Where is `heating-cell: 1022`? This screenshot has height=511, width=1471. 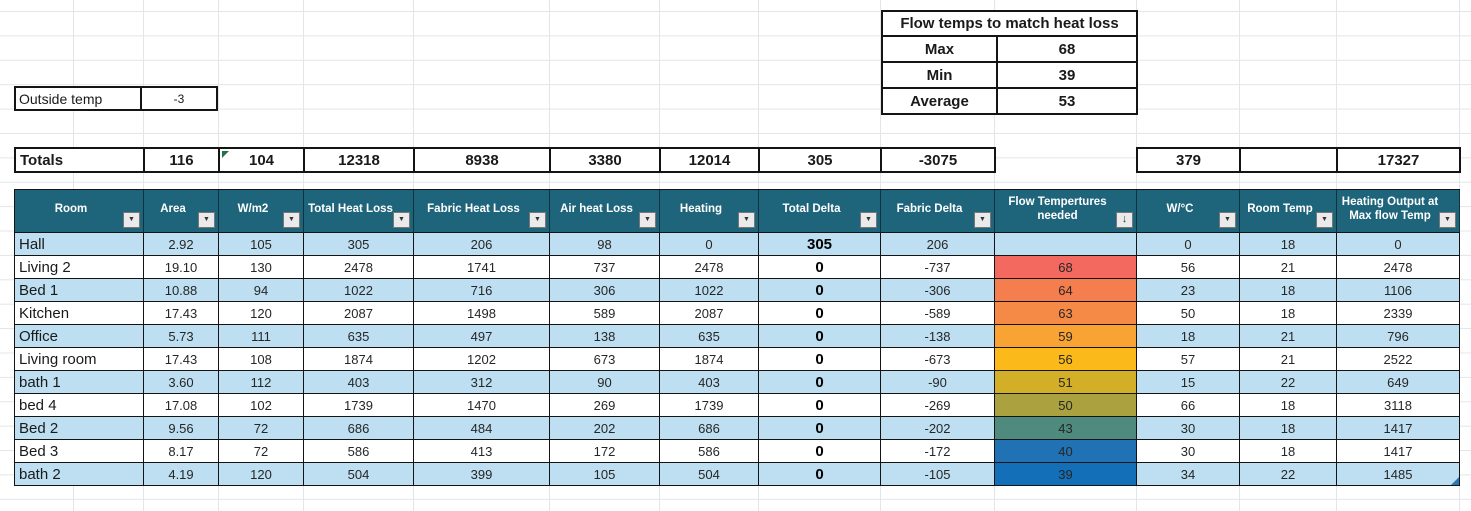 heating-cell: 1022 is located at coordinates (709, 290).